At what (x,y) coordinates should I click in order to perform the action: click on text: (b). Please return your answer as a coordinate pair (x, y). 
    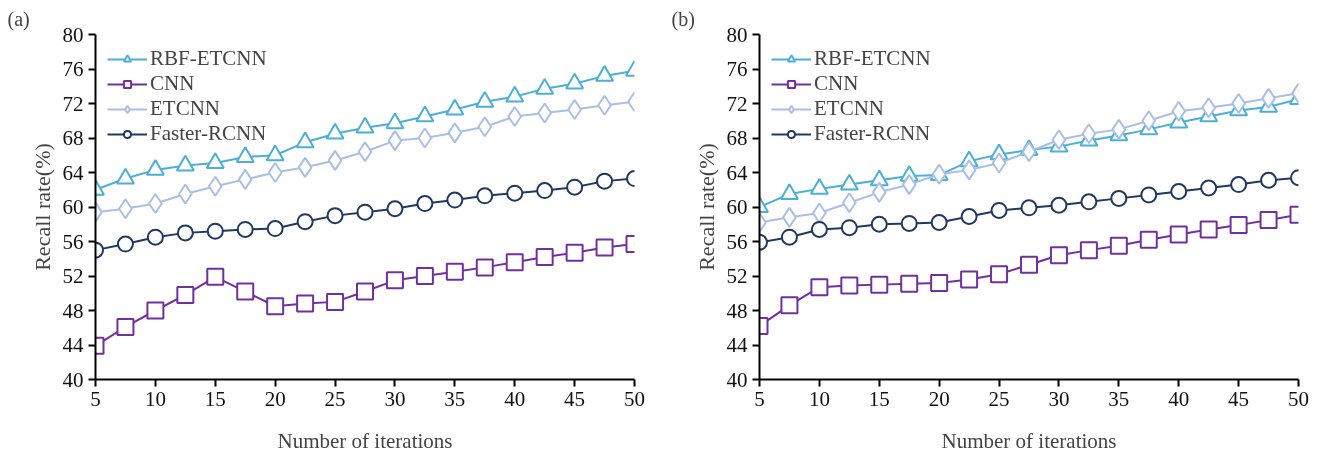
    Looking at the image, I should click on (683, 19).